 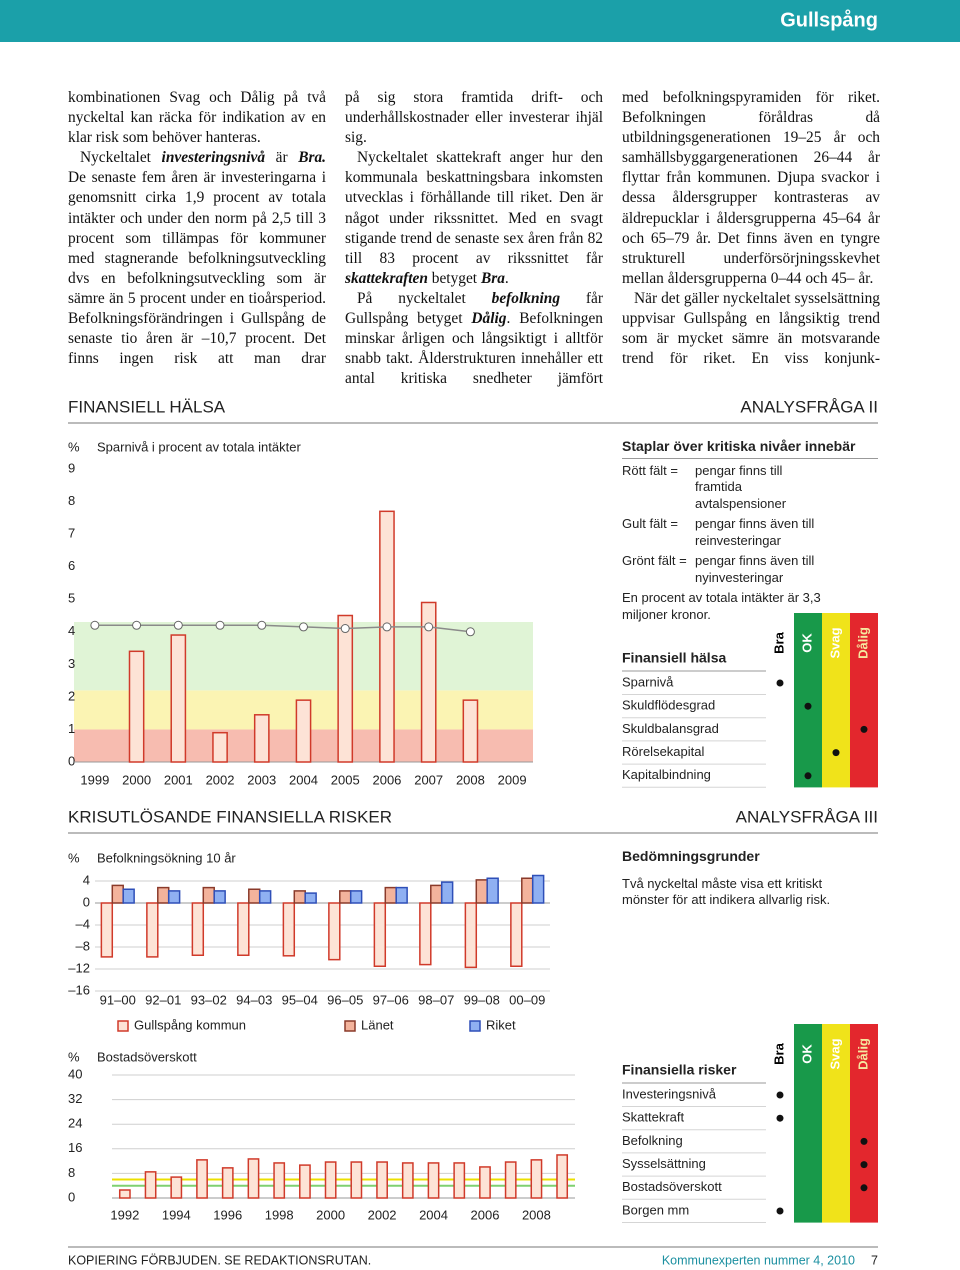 What do you see at coordinates (506, 278) in the screenshot?
I see `text-run: .` at bounding box center [506, 278].